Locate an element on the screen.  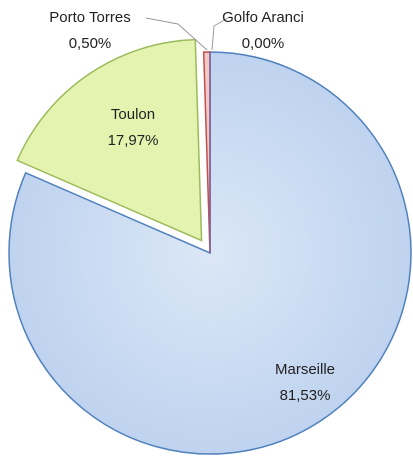
pie-slice is located at coordinates (206, 152).